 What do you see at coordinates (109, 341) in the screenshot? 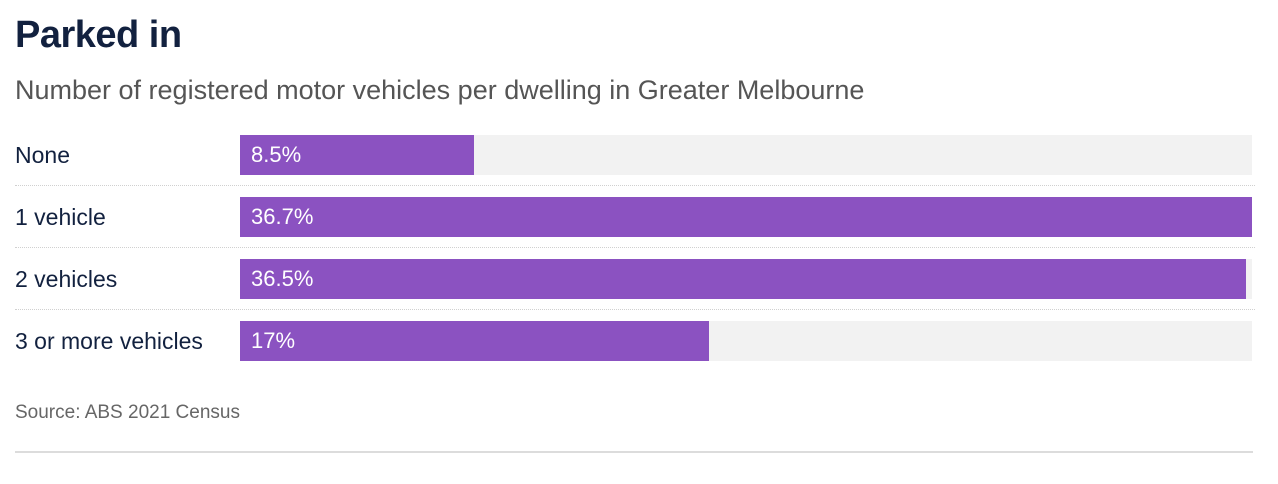
I see `category-label: 3 or more vehicles` at bounding box center [109, 341].